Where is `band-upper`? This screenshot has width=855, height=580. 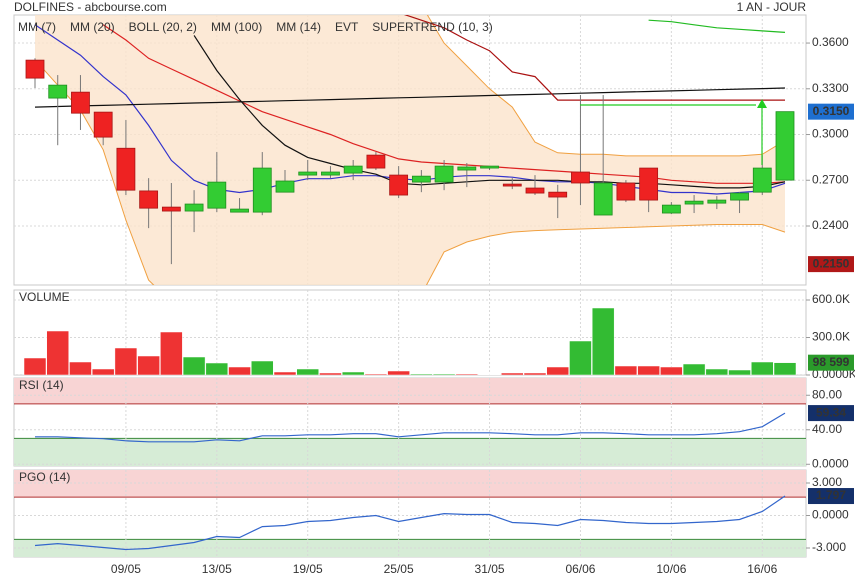
band-upper is located at coordinates (606, 86).